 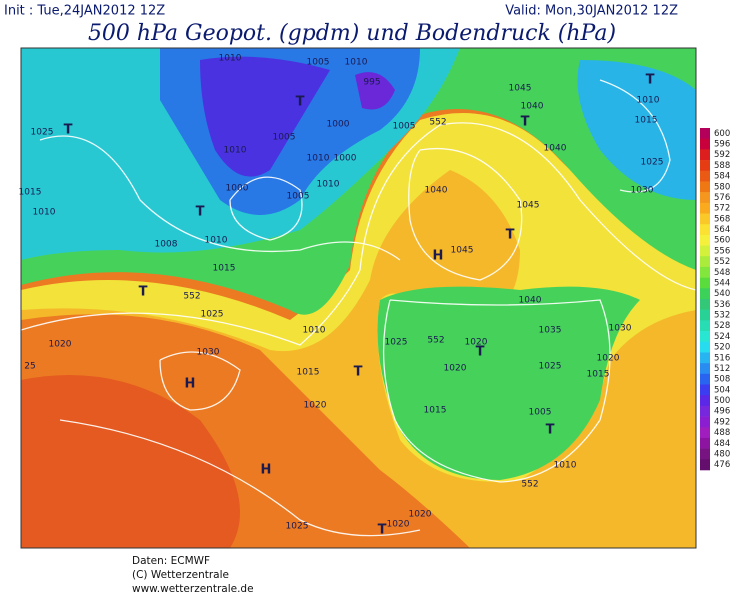 What do you see at coordinates (722, 273) in the screenshot?
I see `colorbar-label: 548` at bounding box center [722, 273].